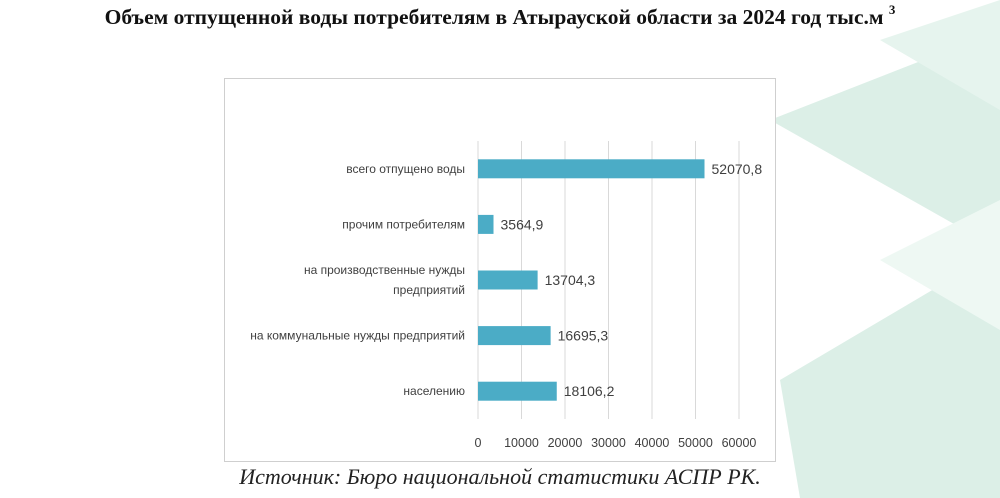  I want to click on data-label: 52070,8, so click(737, 169).